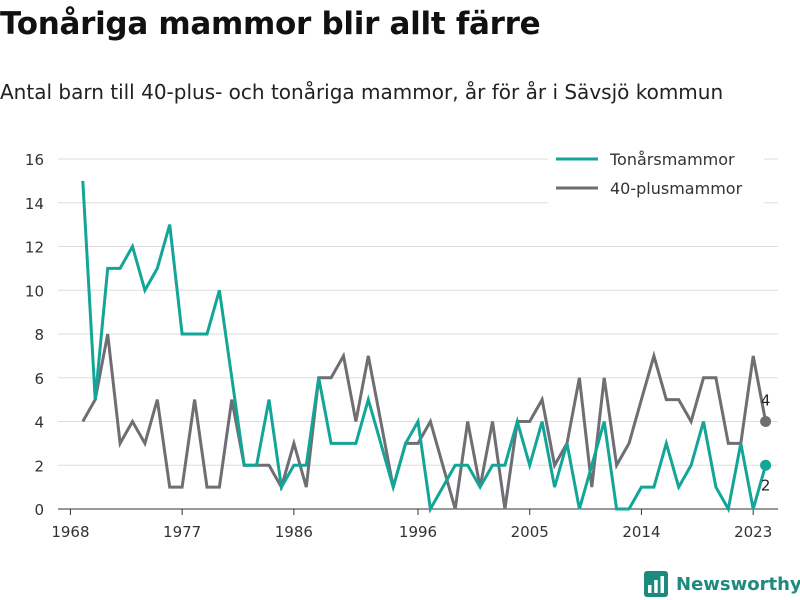 The image size is (800, 600). I want to click on y-tick-label: 2, so click(39, 466).